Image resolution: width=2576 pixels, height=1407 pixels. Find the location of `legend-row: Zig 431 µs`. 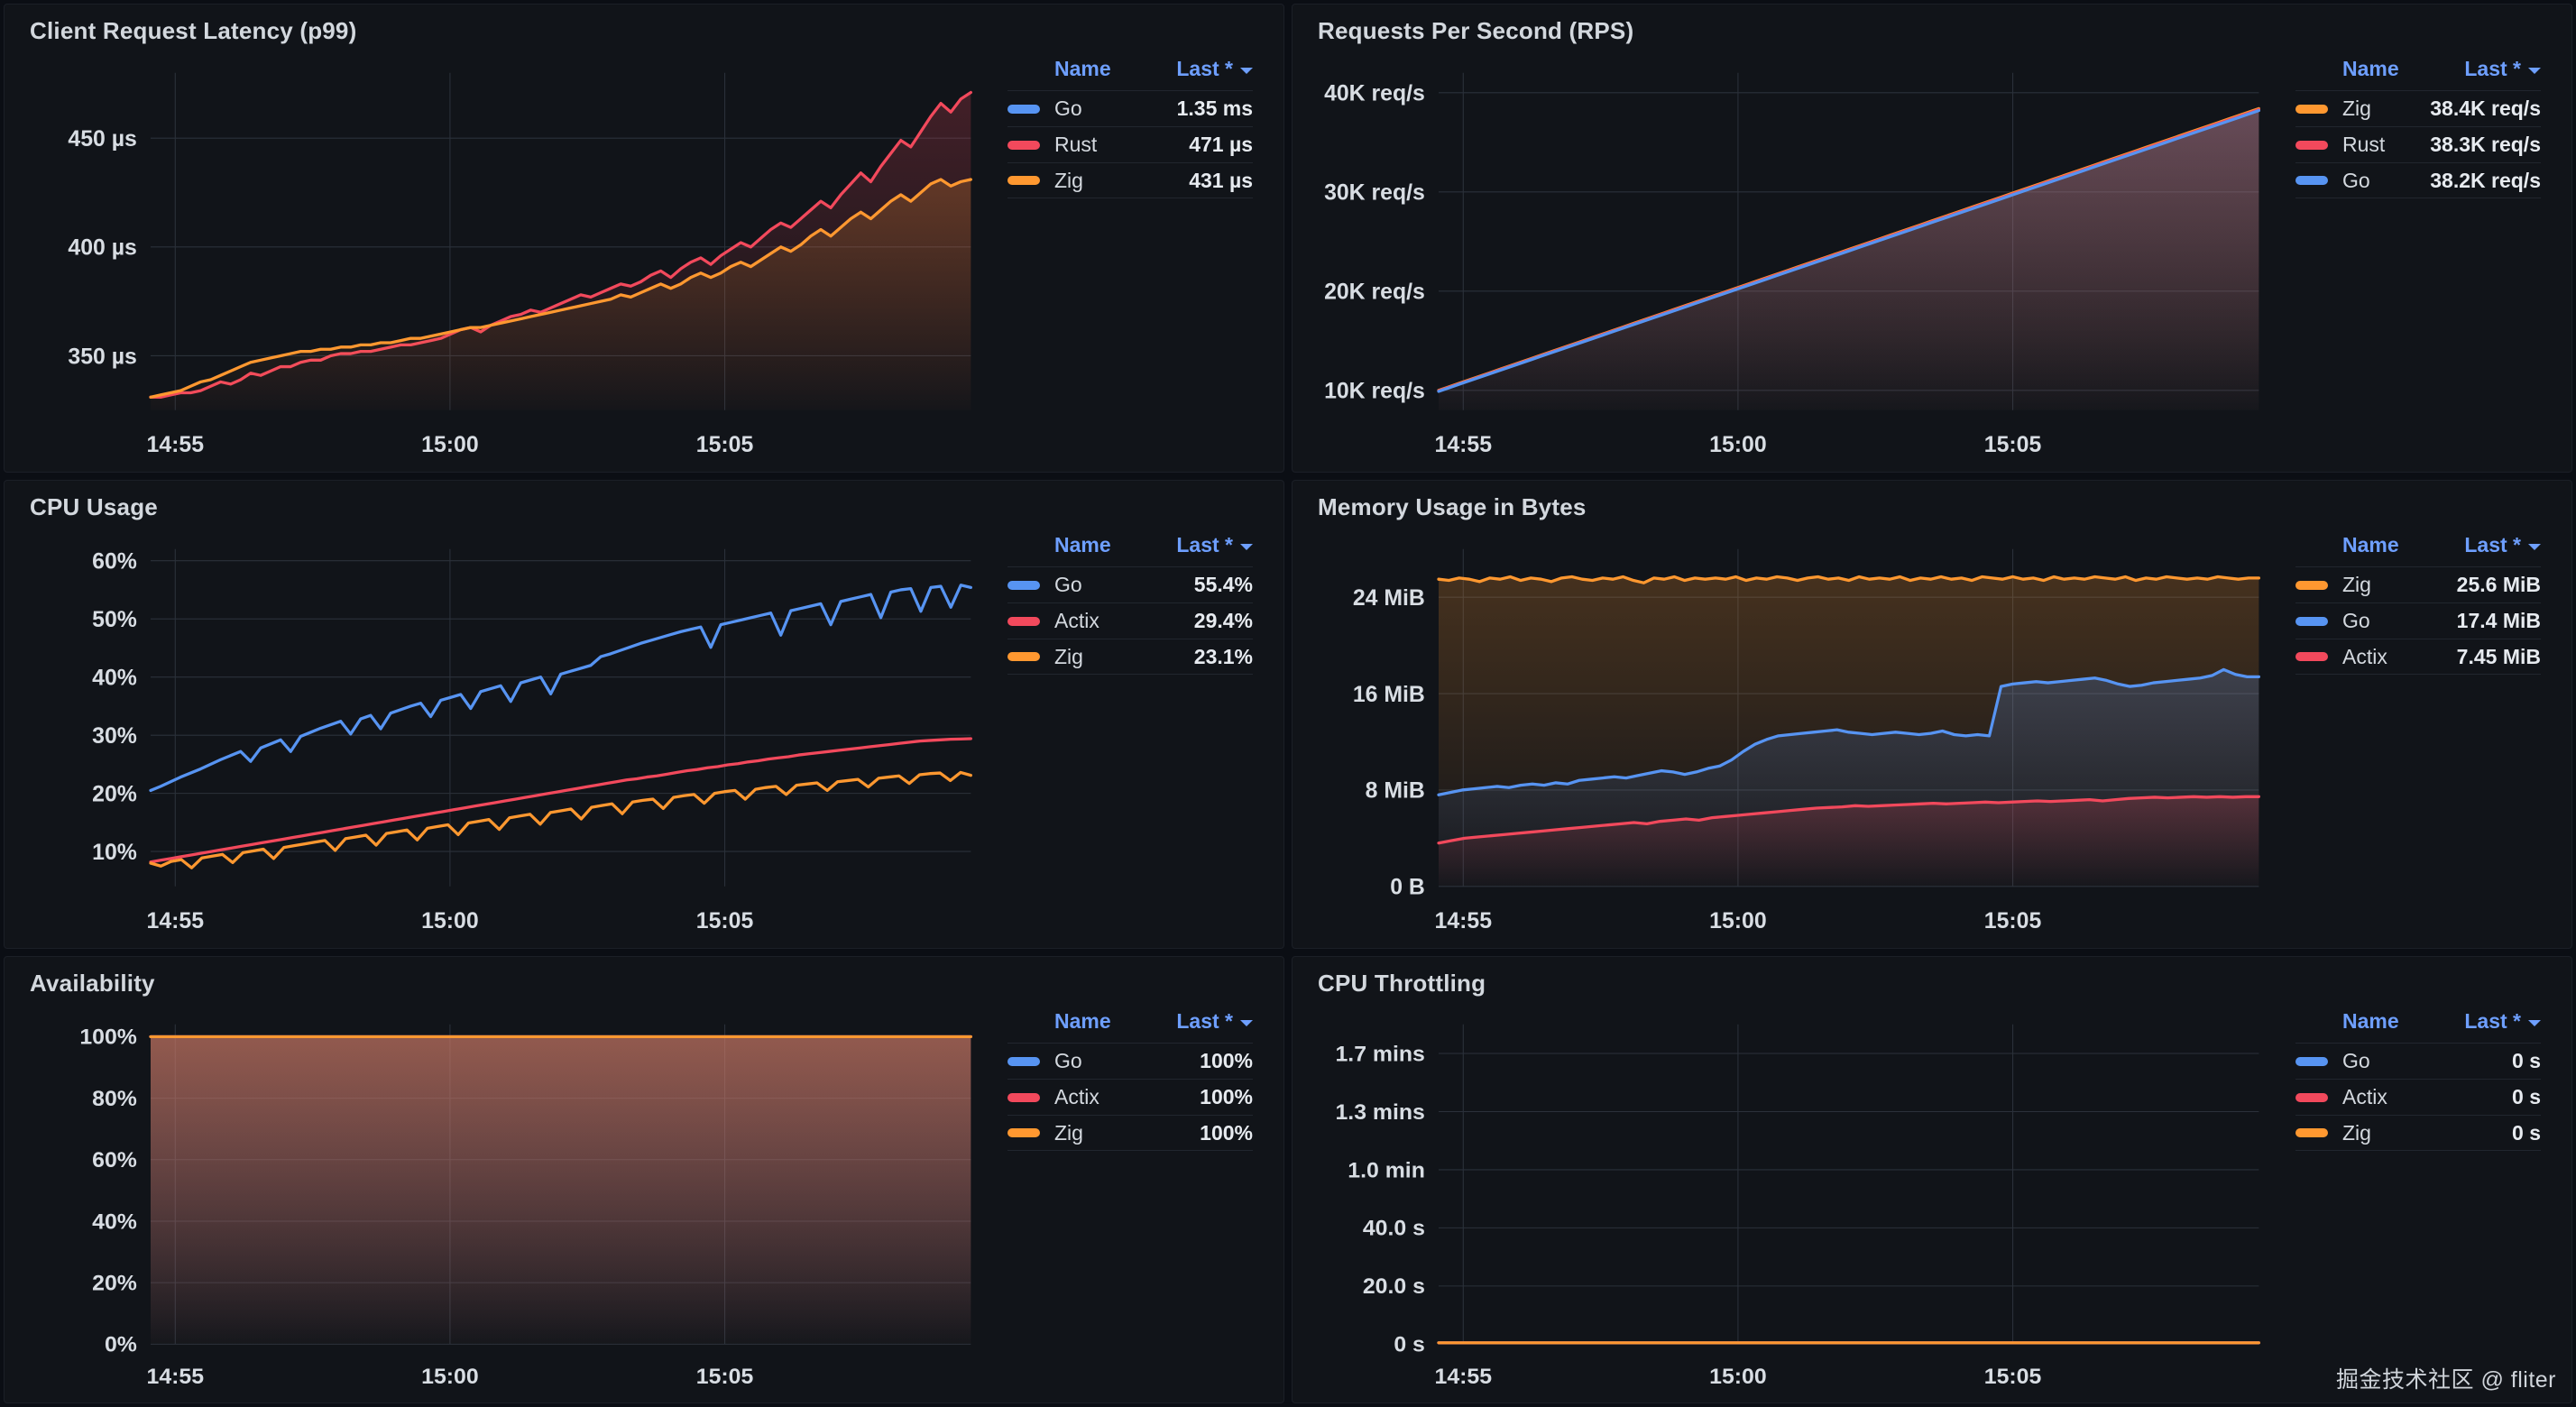

legend-row: Zig 431 µs is located at coordinates (1130, 180).